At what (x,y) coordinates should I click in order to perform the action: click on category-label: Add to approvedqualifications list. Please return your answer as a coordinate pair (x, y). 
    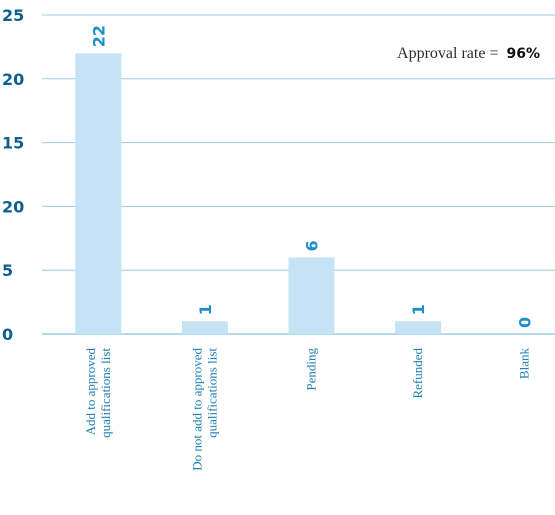
    Looking at the image, I should click on (98, 393).